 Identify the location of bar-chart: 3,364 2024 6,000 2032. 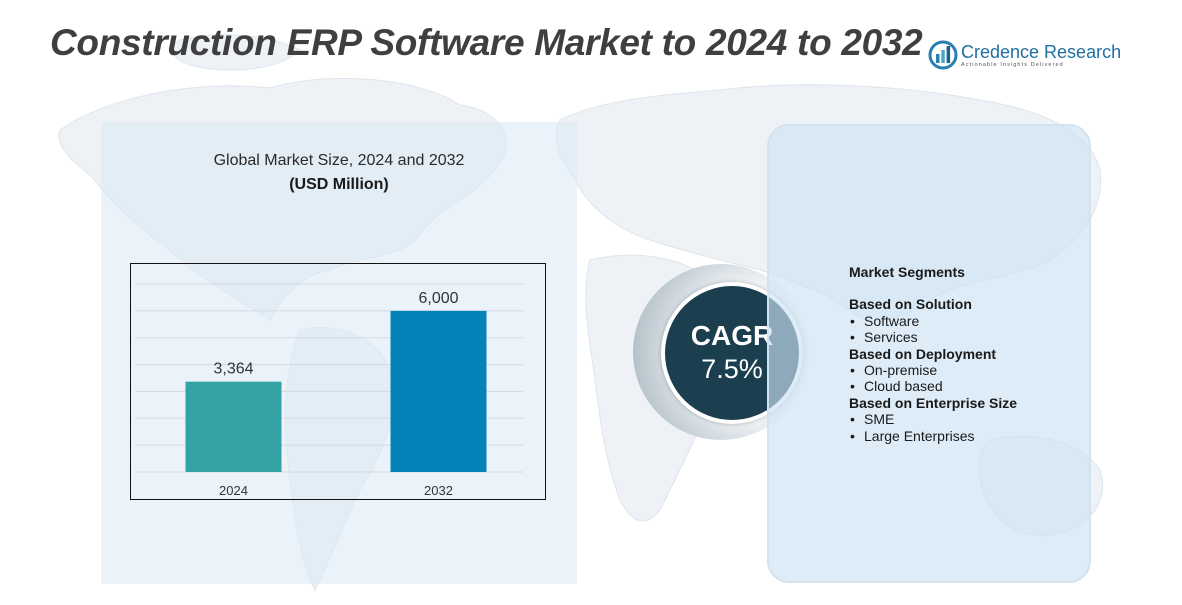
(329, 390).